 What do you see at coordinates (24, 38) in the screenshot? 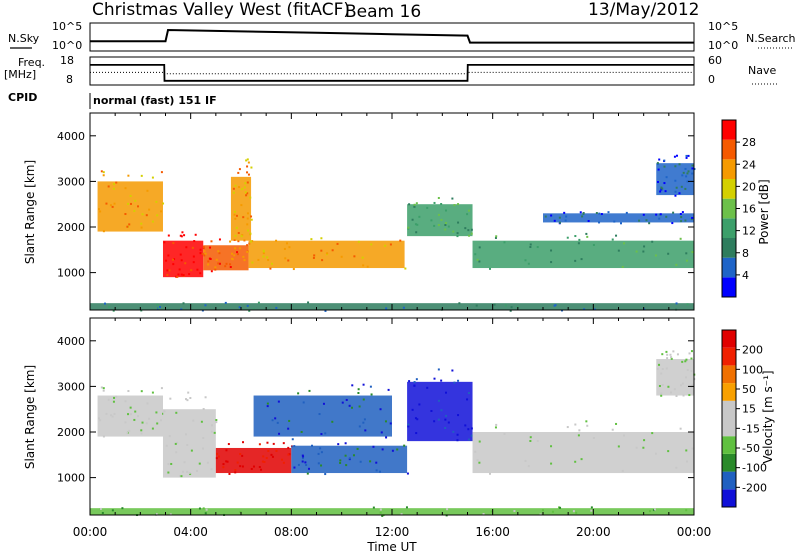
I see `nsky-label: N.Sky` at bounding box center [24, 38].